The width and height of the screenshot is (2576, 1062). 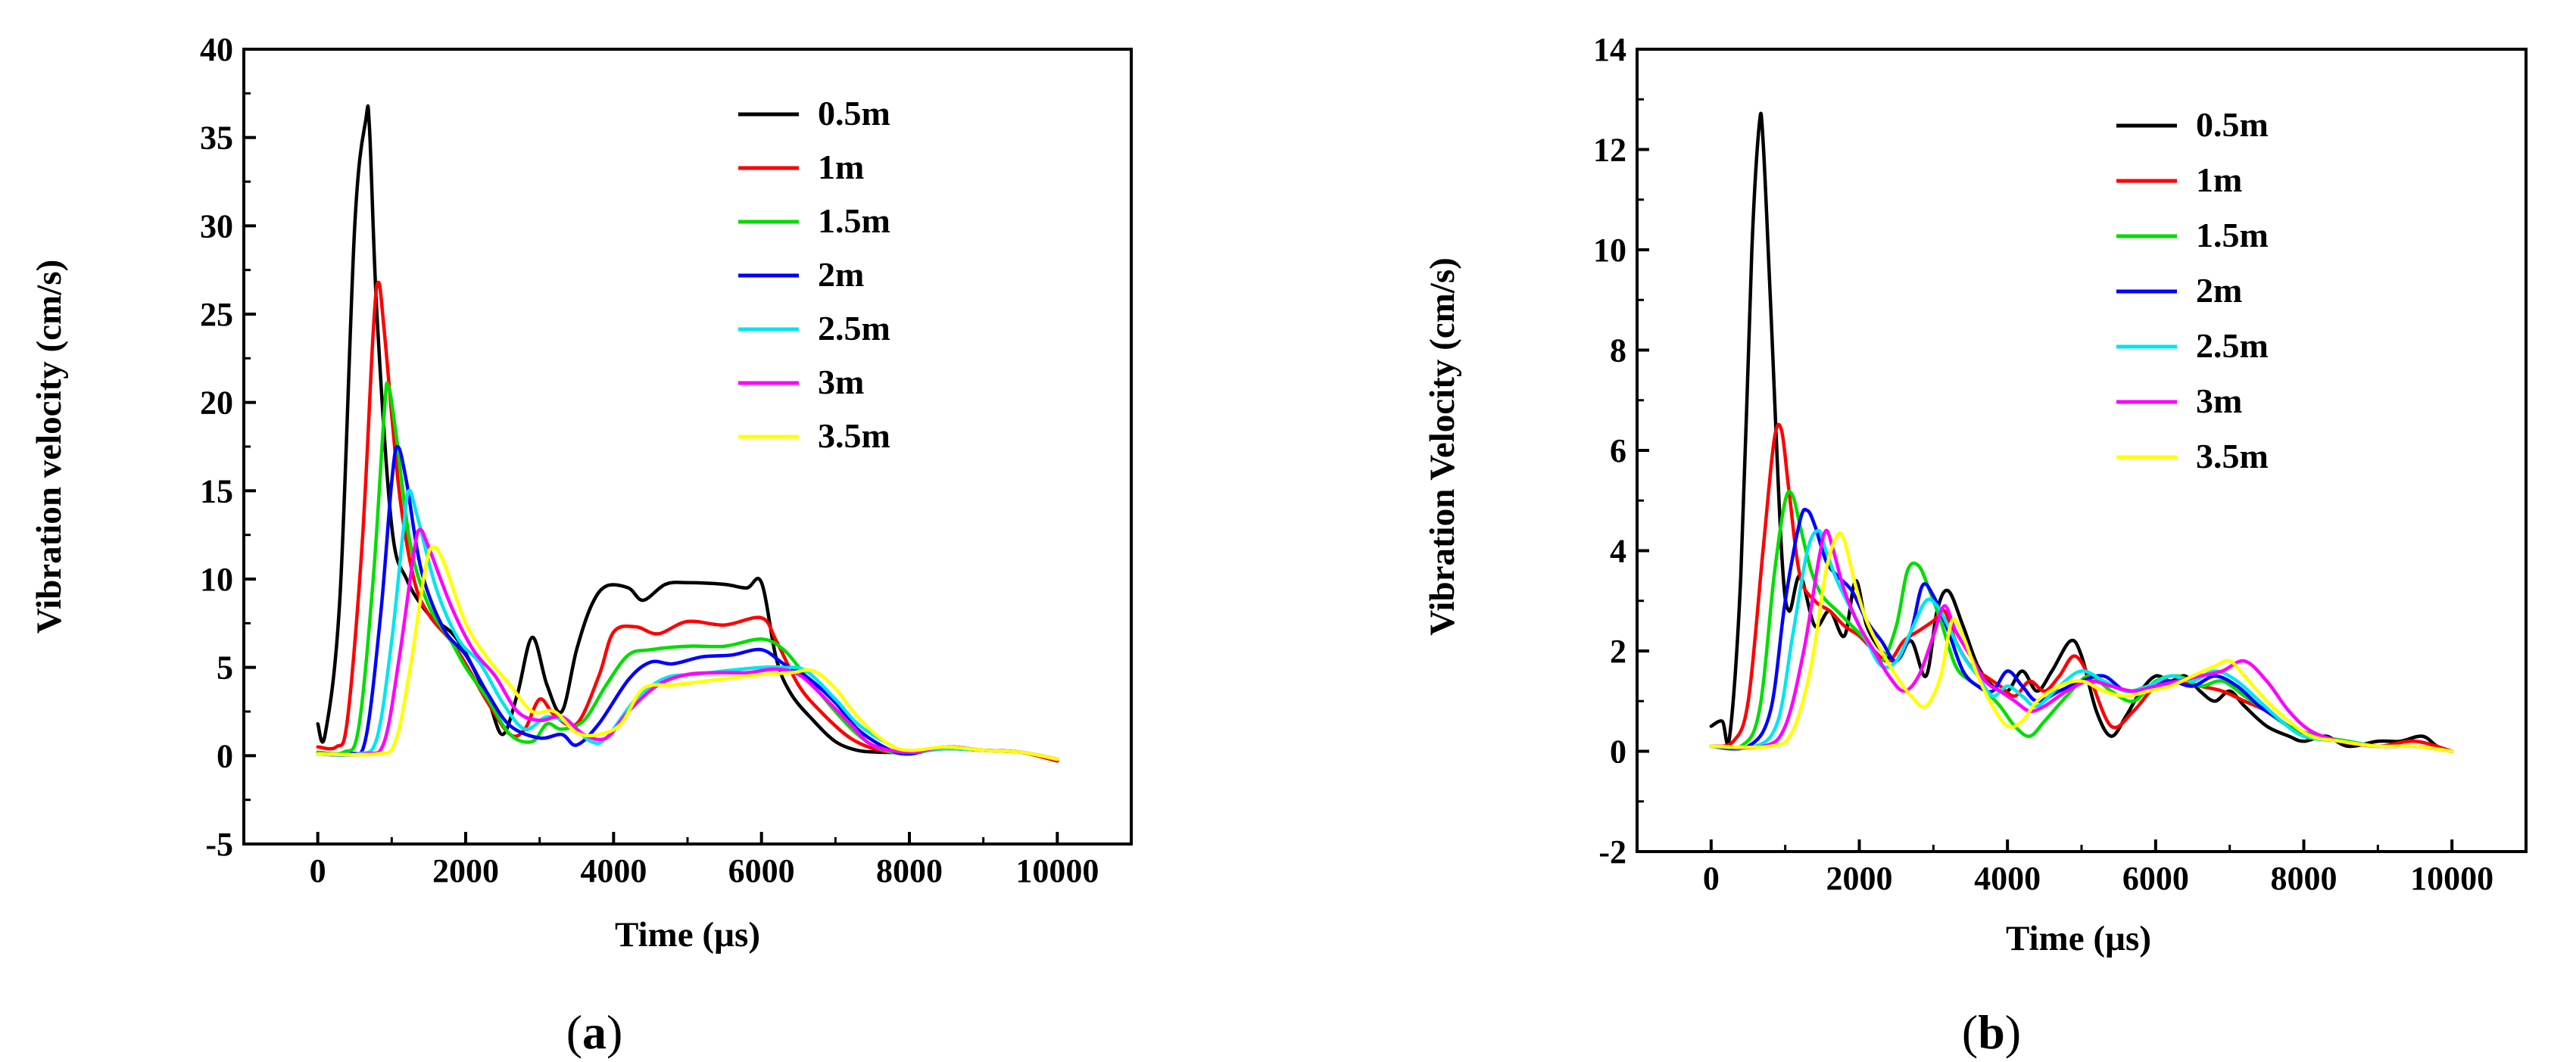 What do you see at coordinates (1859, 878) in the screenshot?
I see `x-tick-label-b: 2000` at bounding box center [1859, 878].